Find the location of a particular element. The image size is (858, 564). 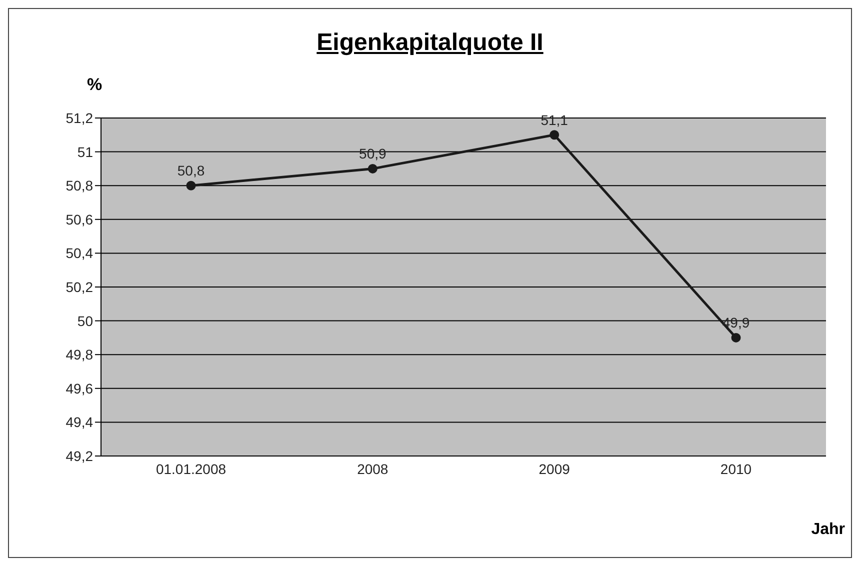

x-tick-label: 2008 is located at coordinates (372, 468).